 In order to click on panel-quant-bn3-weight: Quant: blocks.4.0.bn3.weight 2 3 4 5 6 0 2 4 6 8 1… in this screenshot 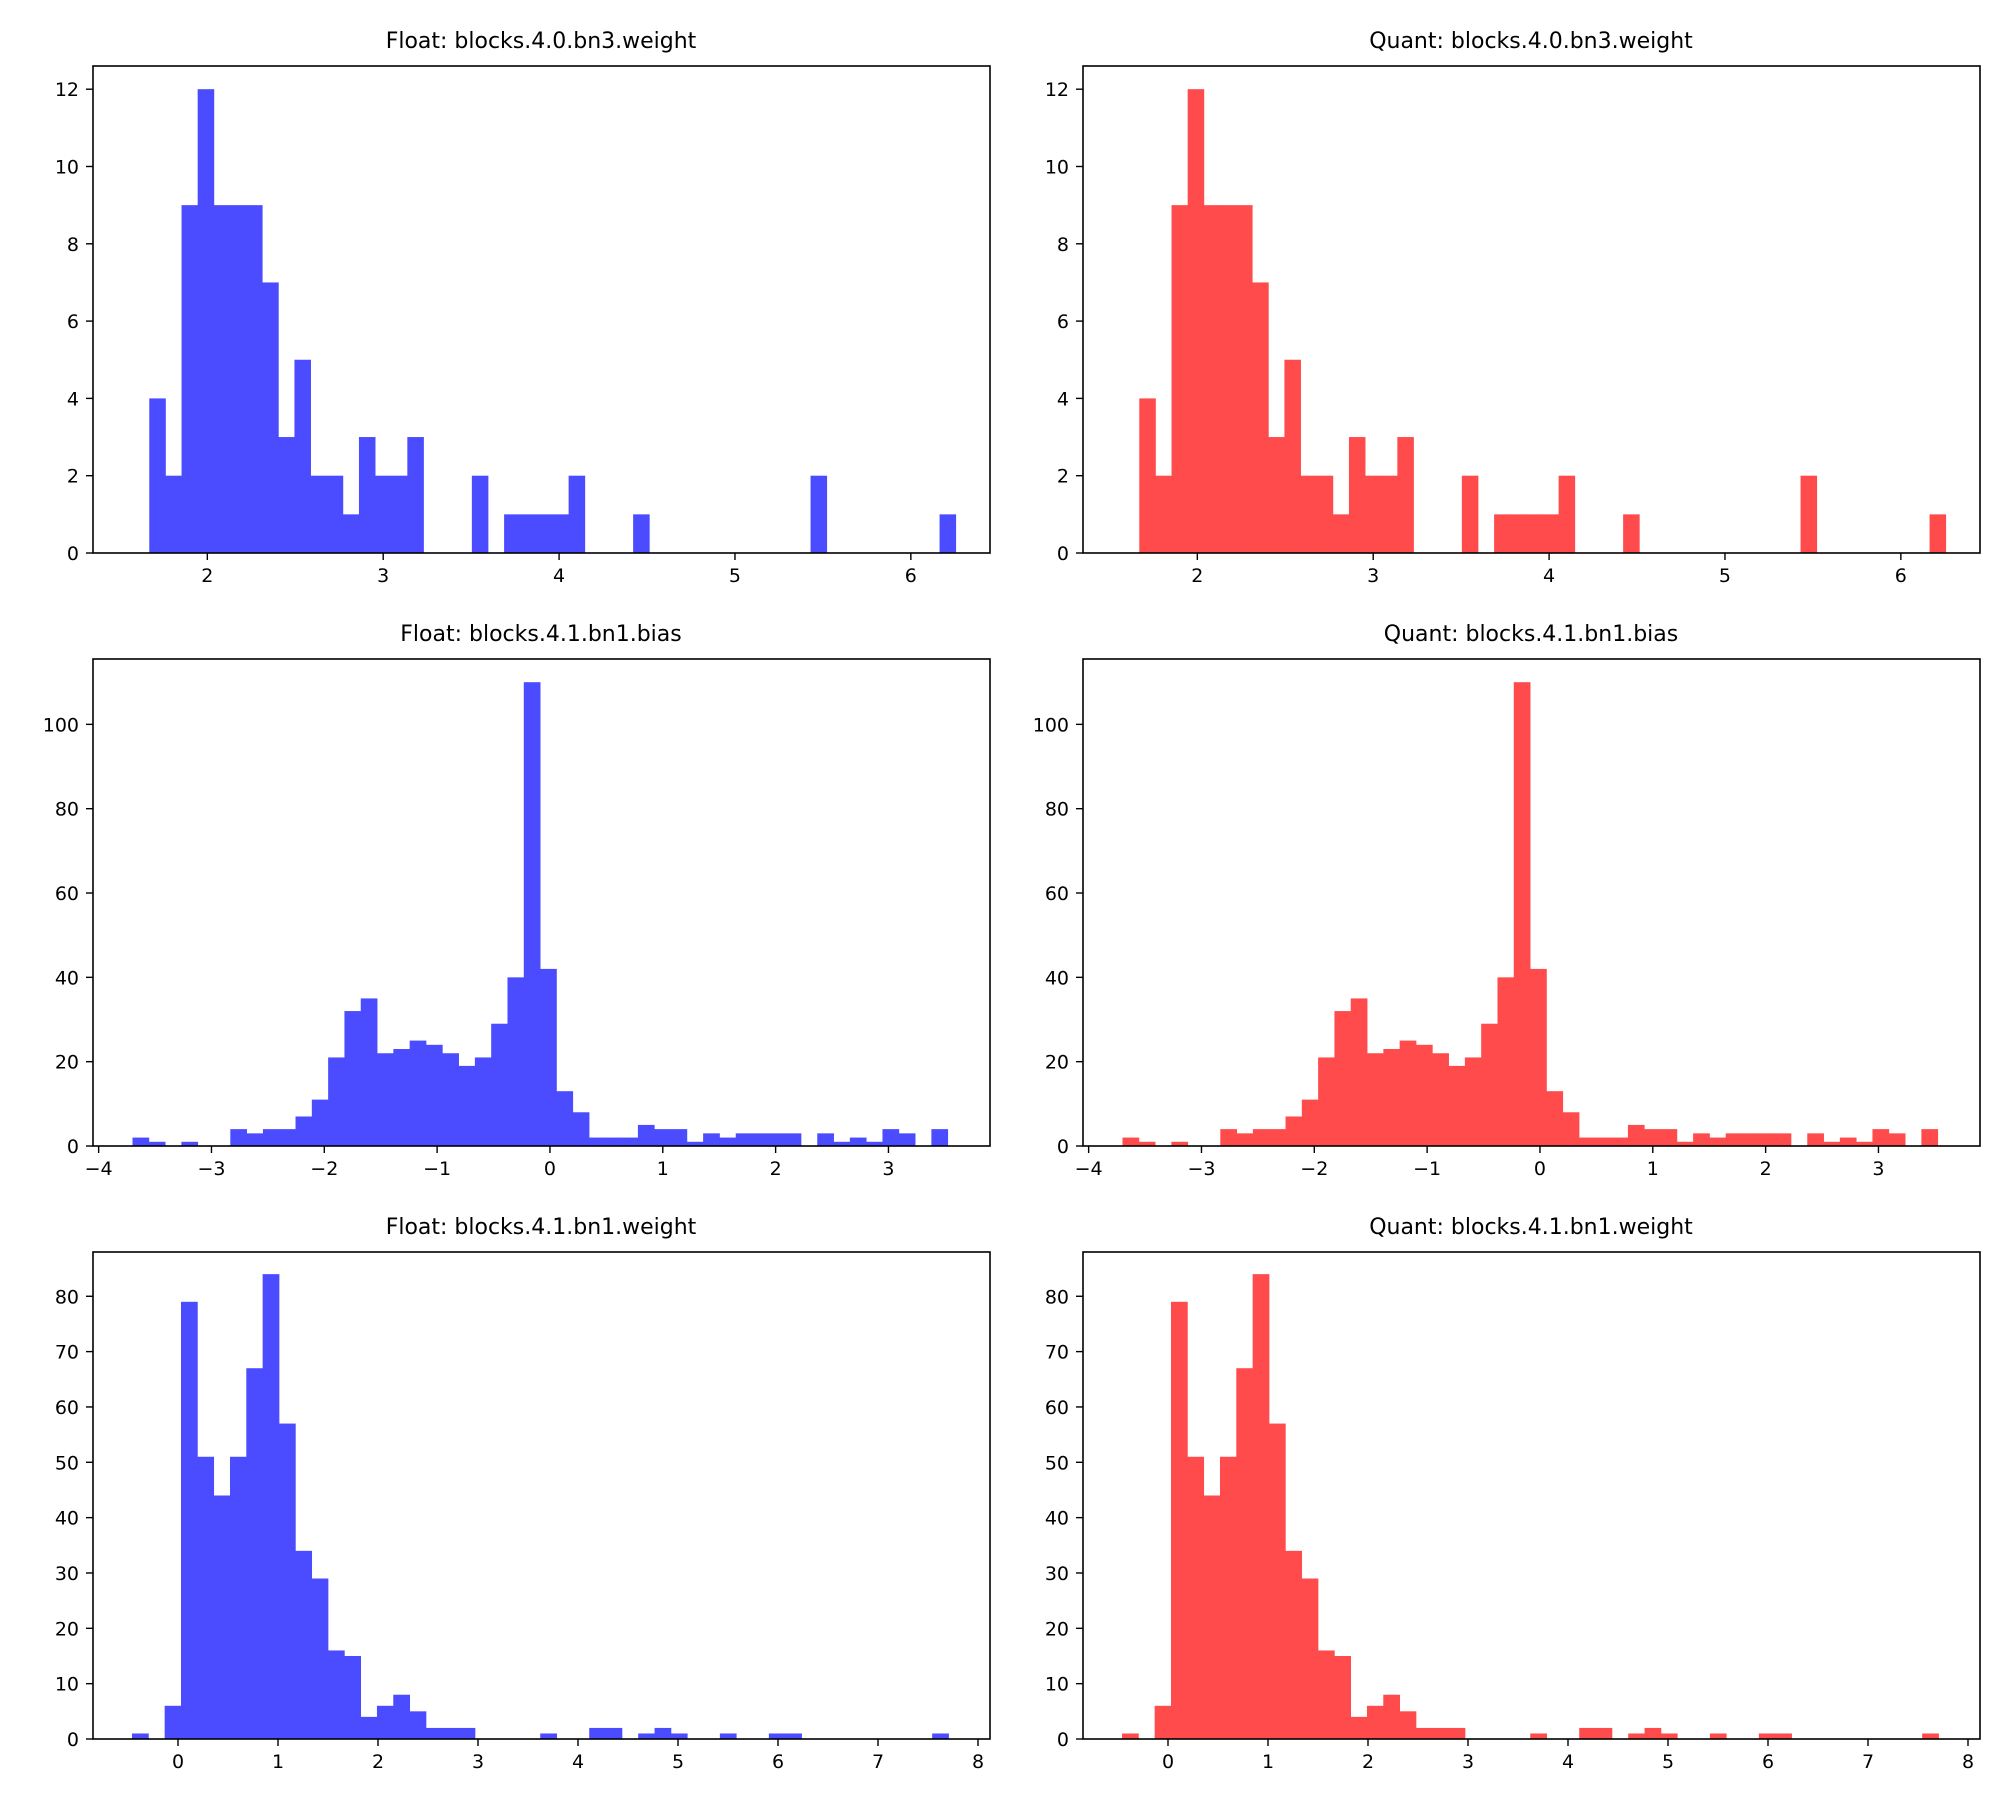, I will do `click(1513, 308)`.